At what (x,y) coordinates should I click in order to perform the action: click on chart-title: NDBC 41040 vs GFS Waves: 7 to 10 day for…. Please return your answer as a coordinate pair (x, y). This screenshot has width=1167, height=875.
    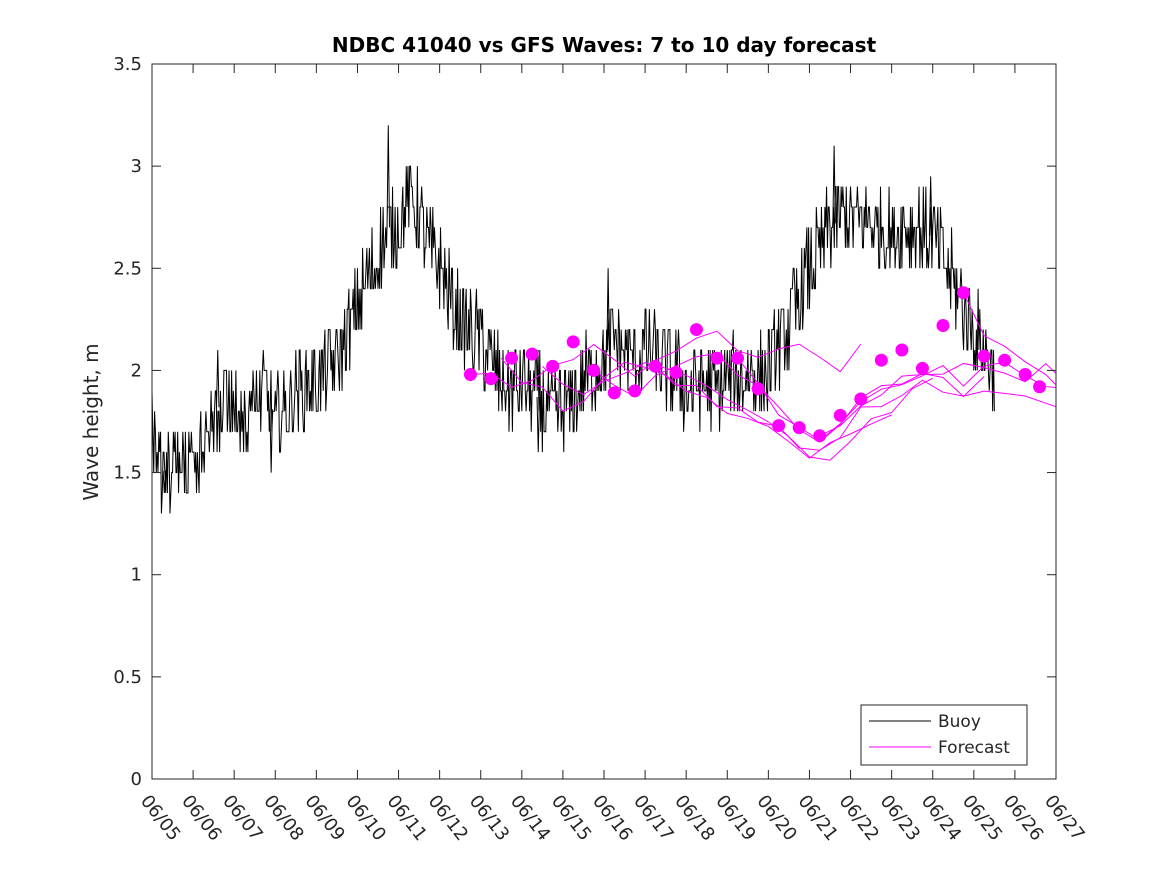
    Looking at the image, I should click on (604, 45).